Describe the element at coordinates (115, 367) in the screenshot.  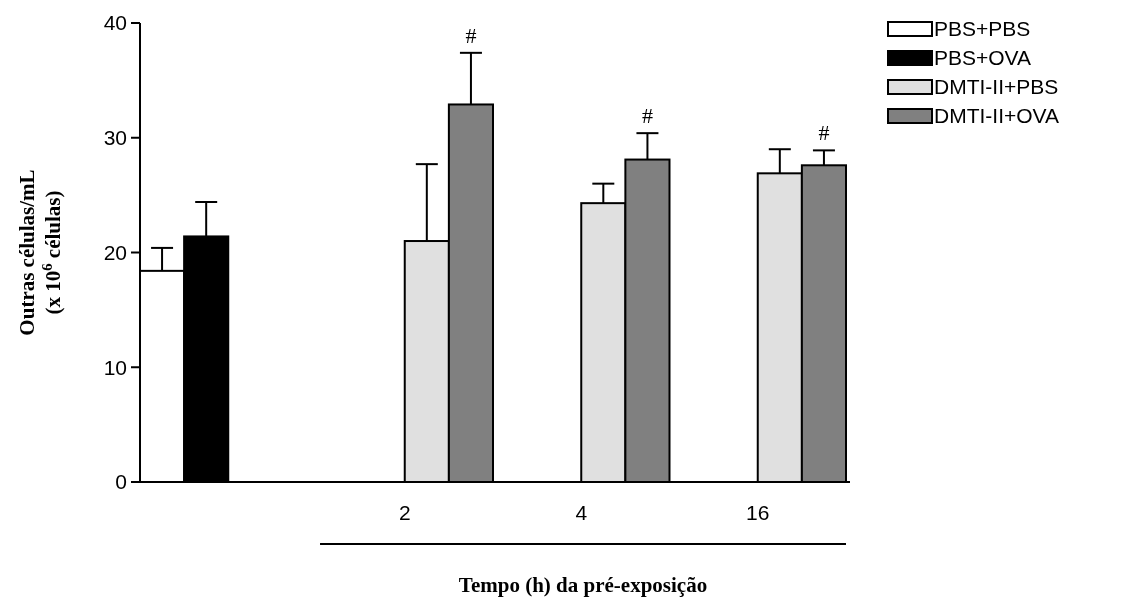
I see `y-tick-label: 10` at that location.